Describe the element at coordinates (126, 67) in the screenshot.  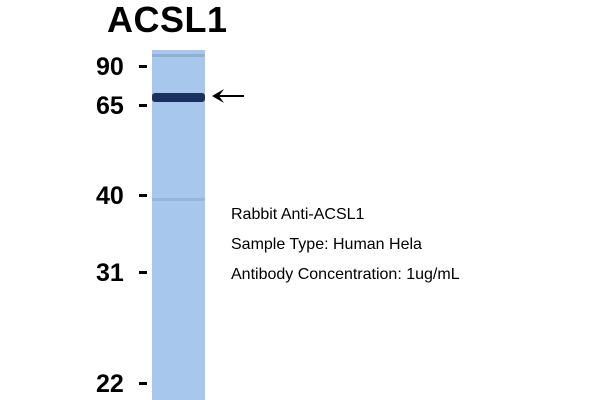
I see `marker-90: 90` at that location.